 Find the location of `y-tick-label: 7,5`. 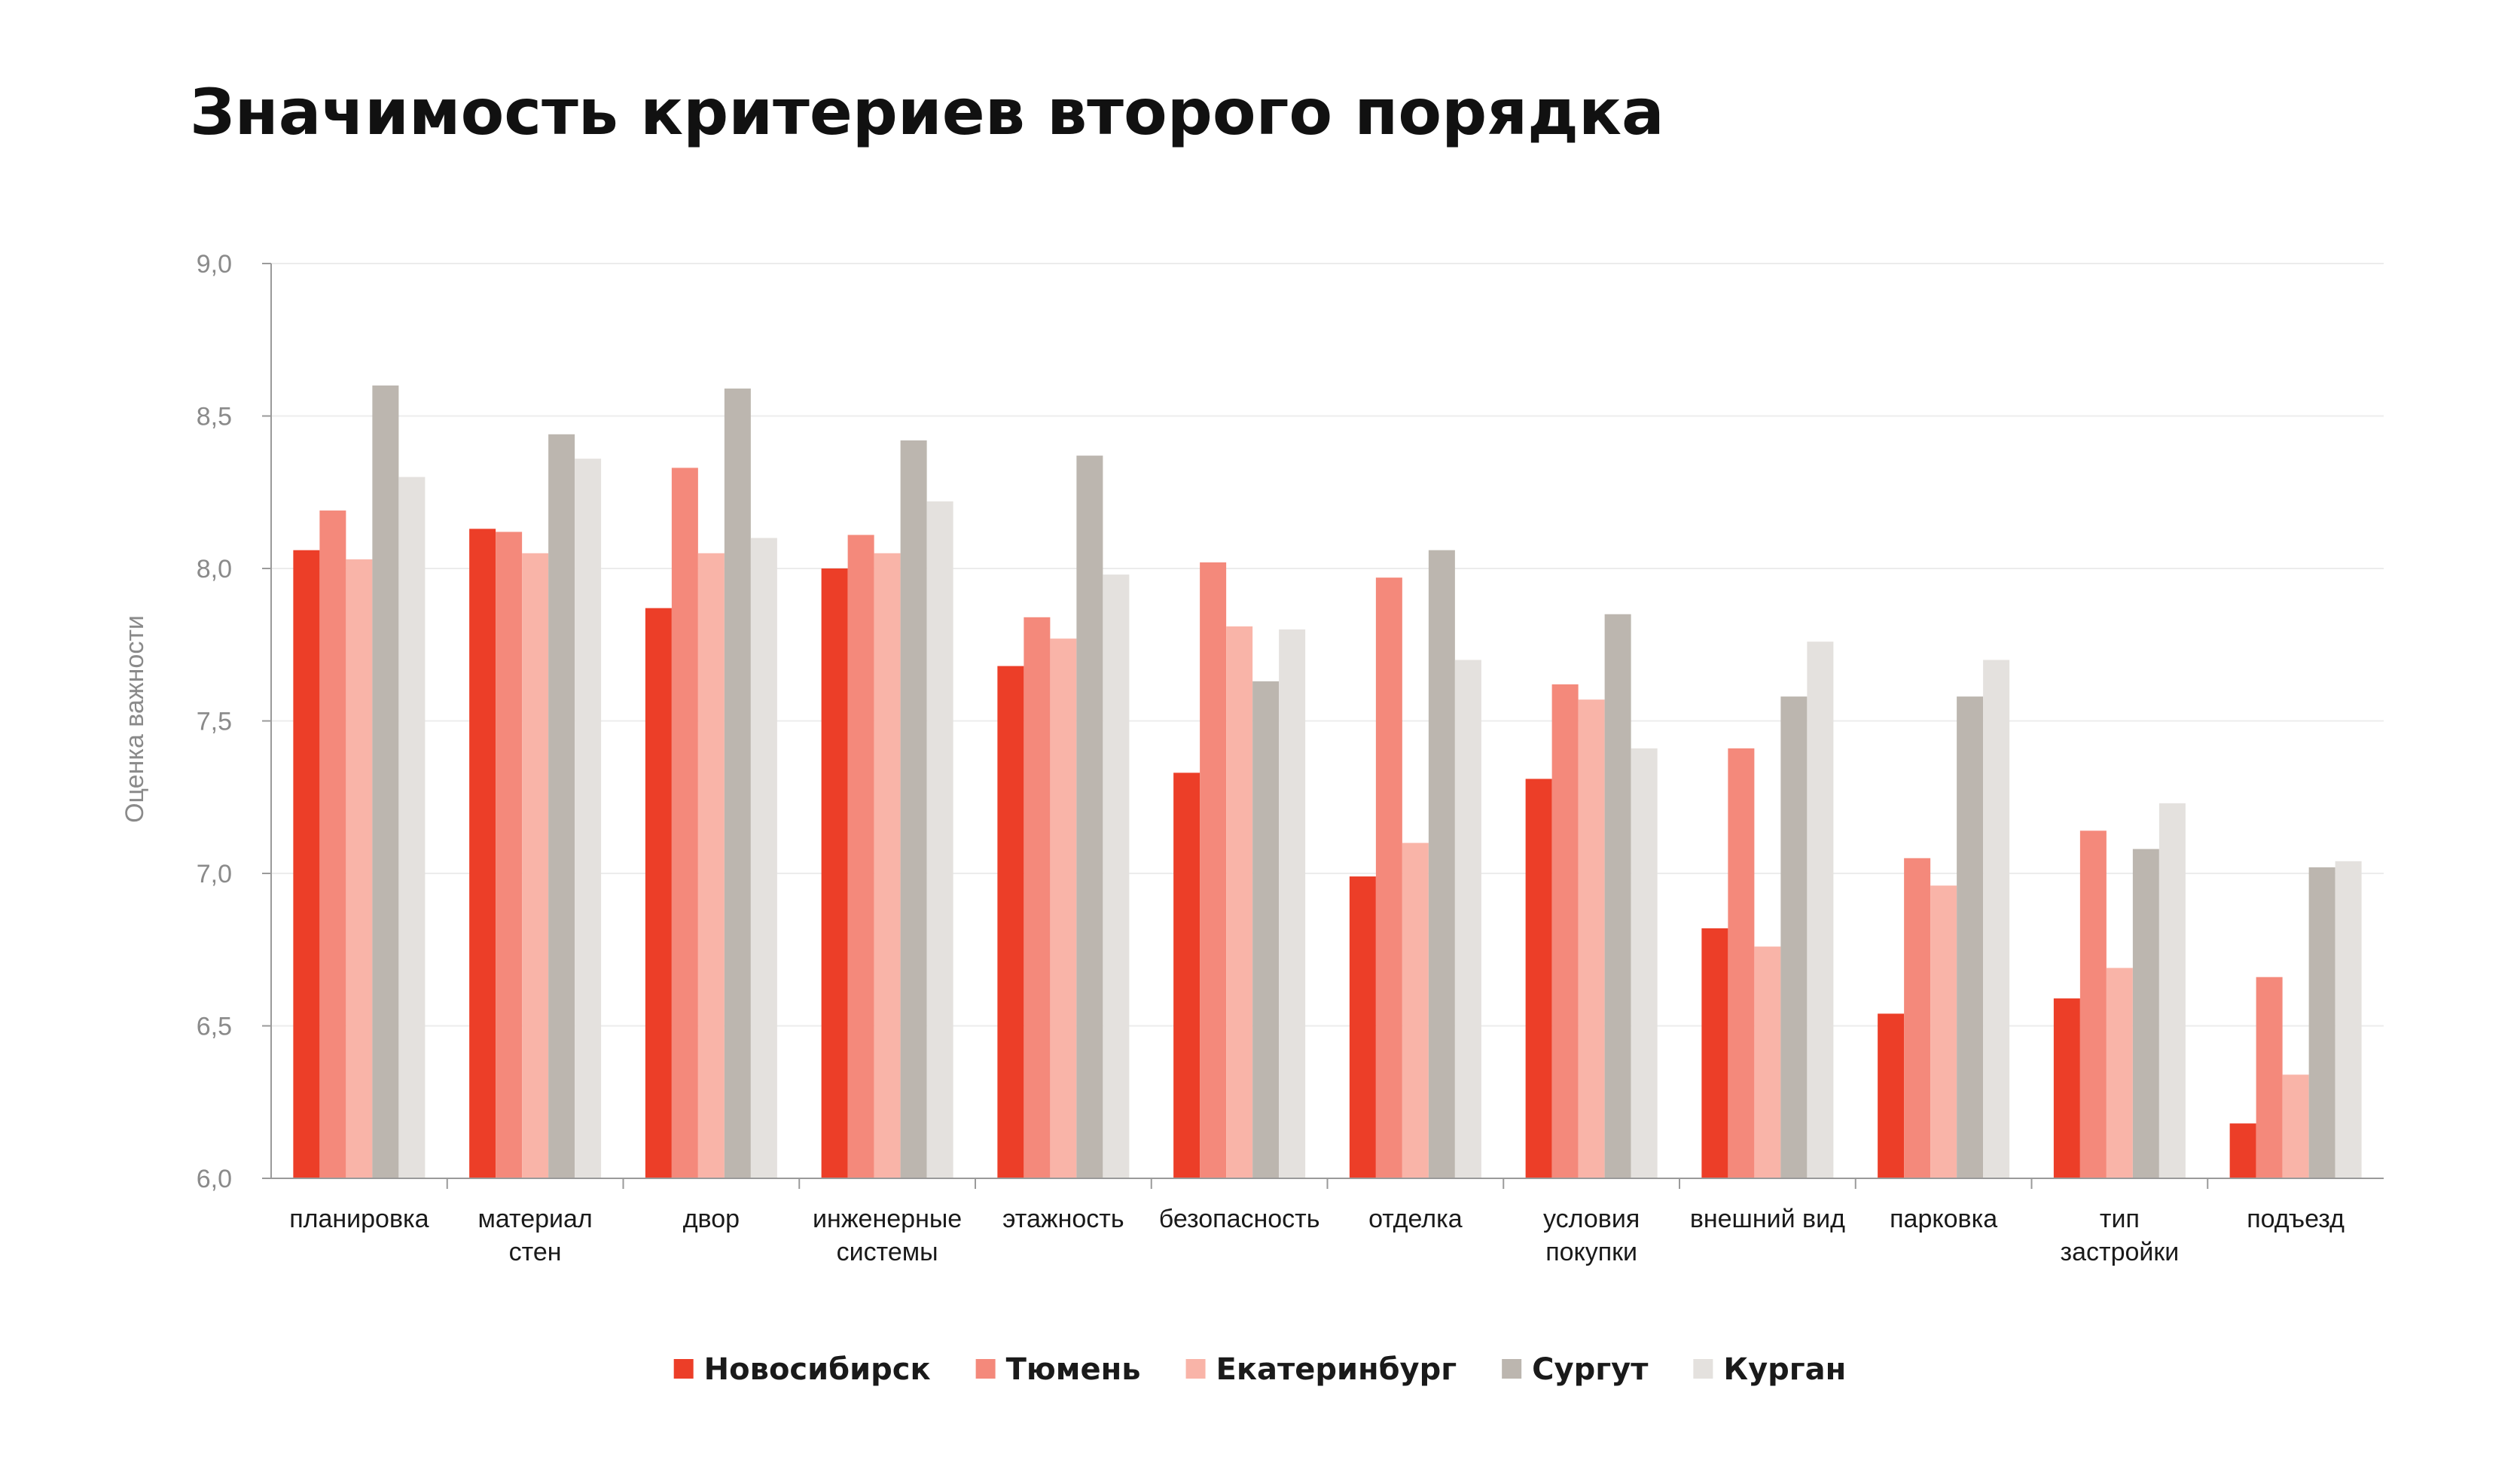

y-tick-label: 7,5 is located at coordinates (214, 722).